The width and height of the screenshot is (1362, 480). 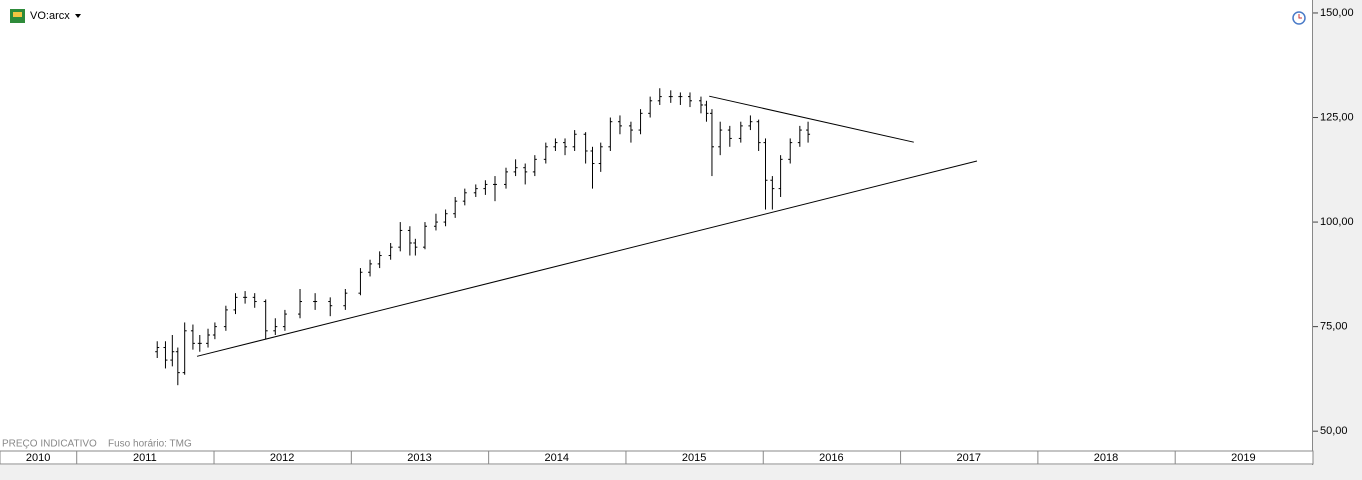 What do you see at coordinates (968, 458) in the screenshot?
I see `x-tick-label: 2017` at bounding box center [968, 458].